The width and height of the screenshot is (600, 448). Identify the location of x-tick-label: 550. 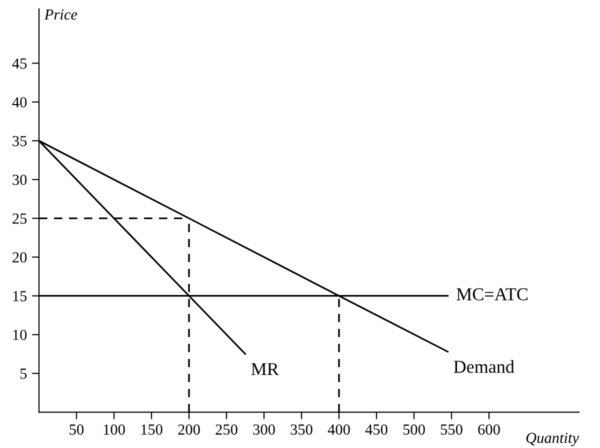
(451, 429).